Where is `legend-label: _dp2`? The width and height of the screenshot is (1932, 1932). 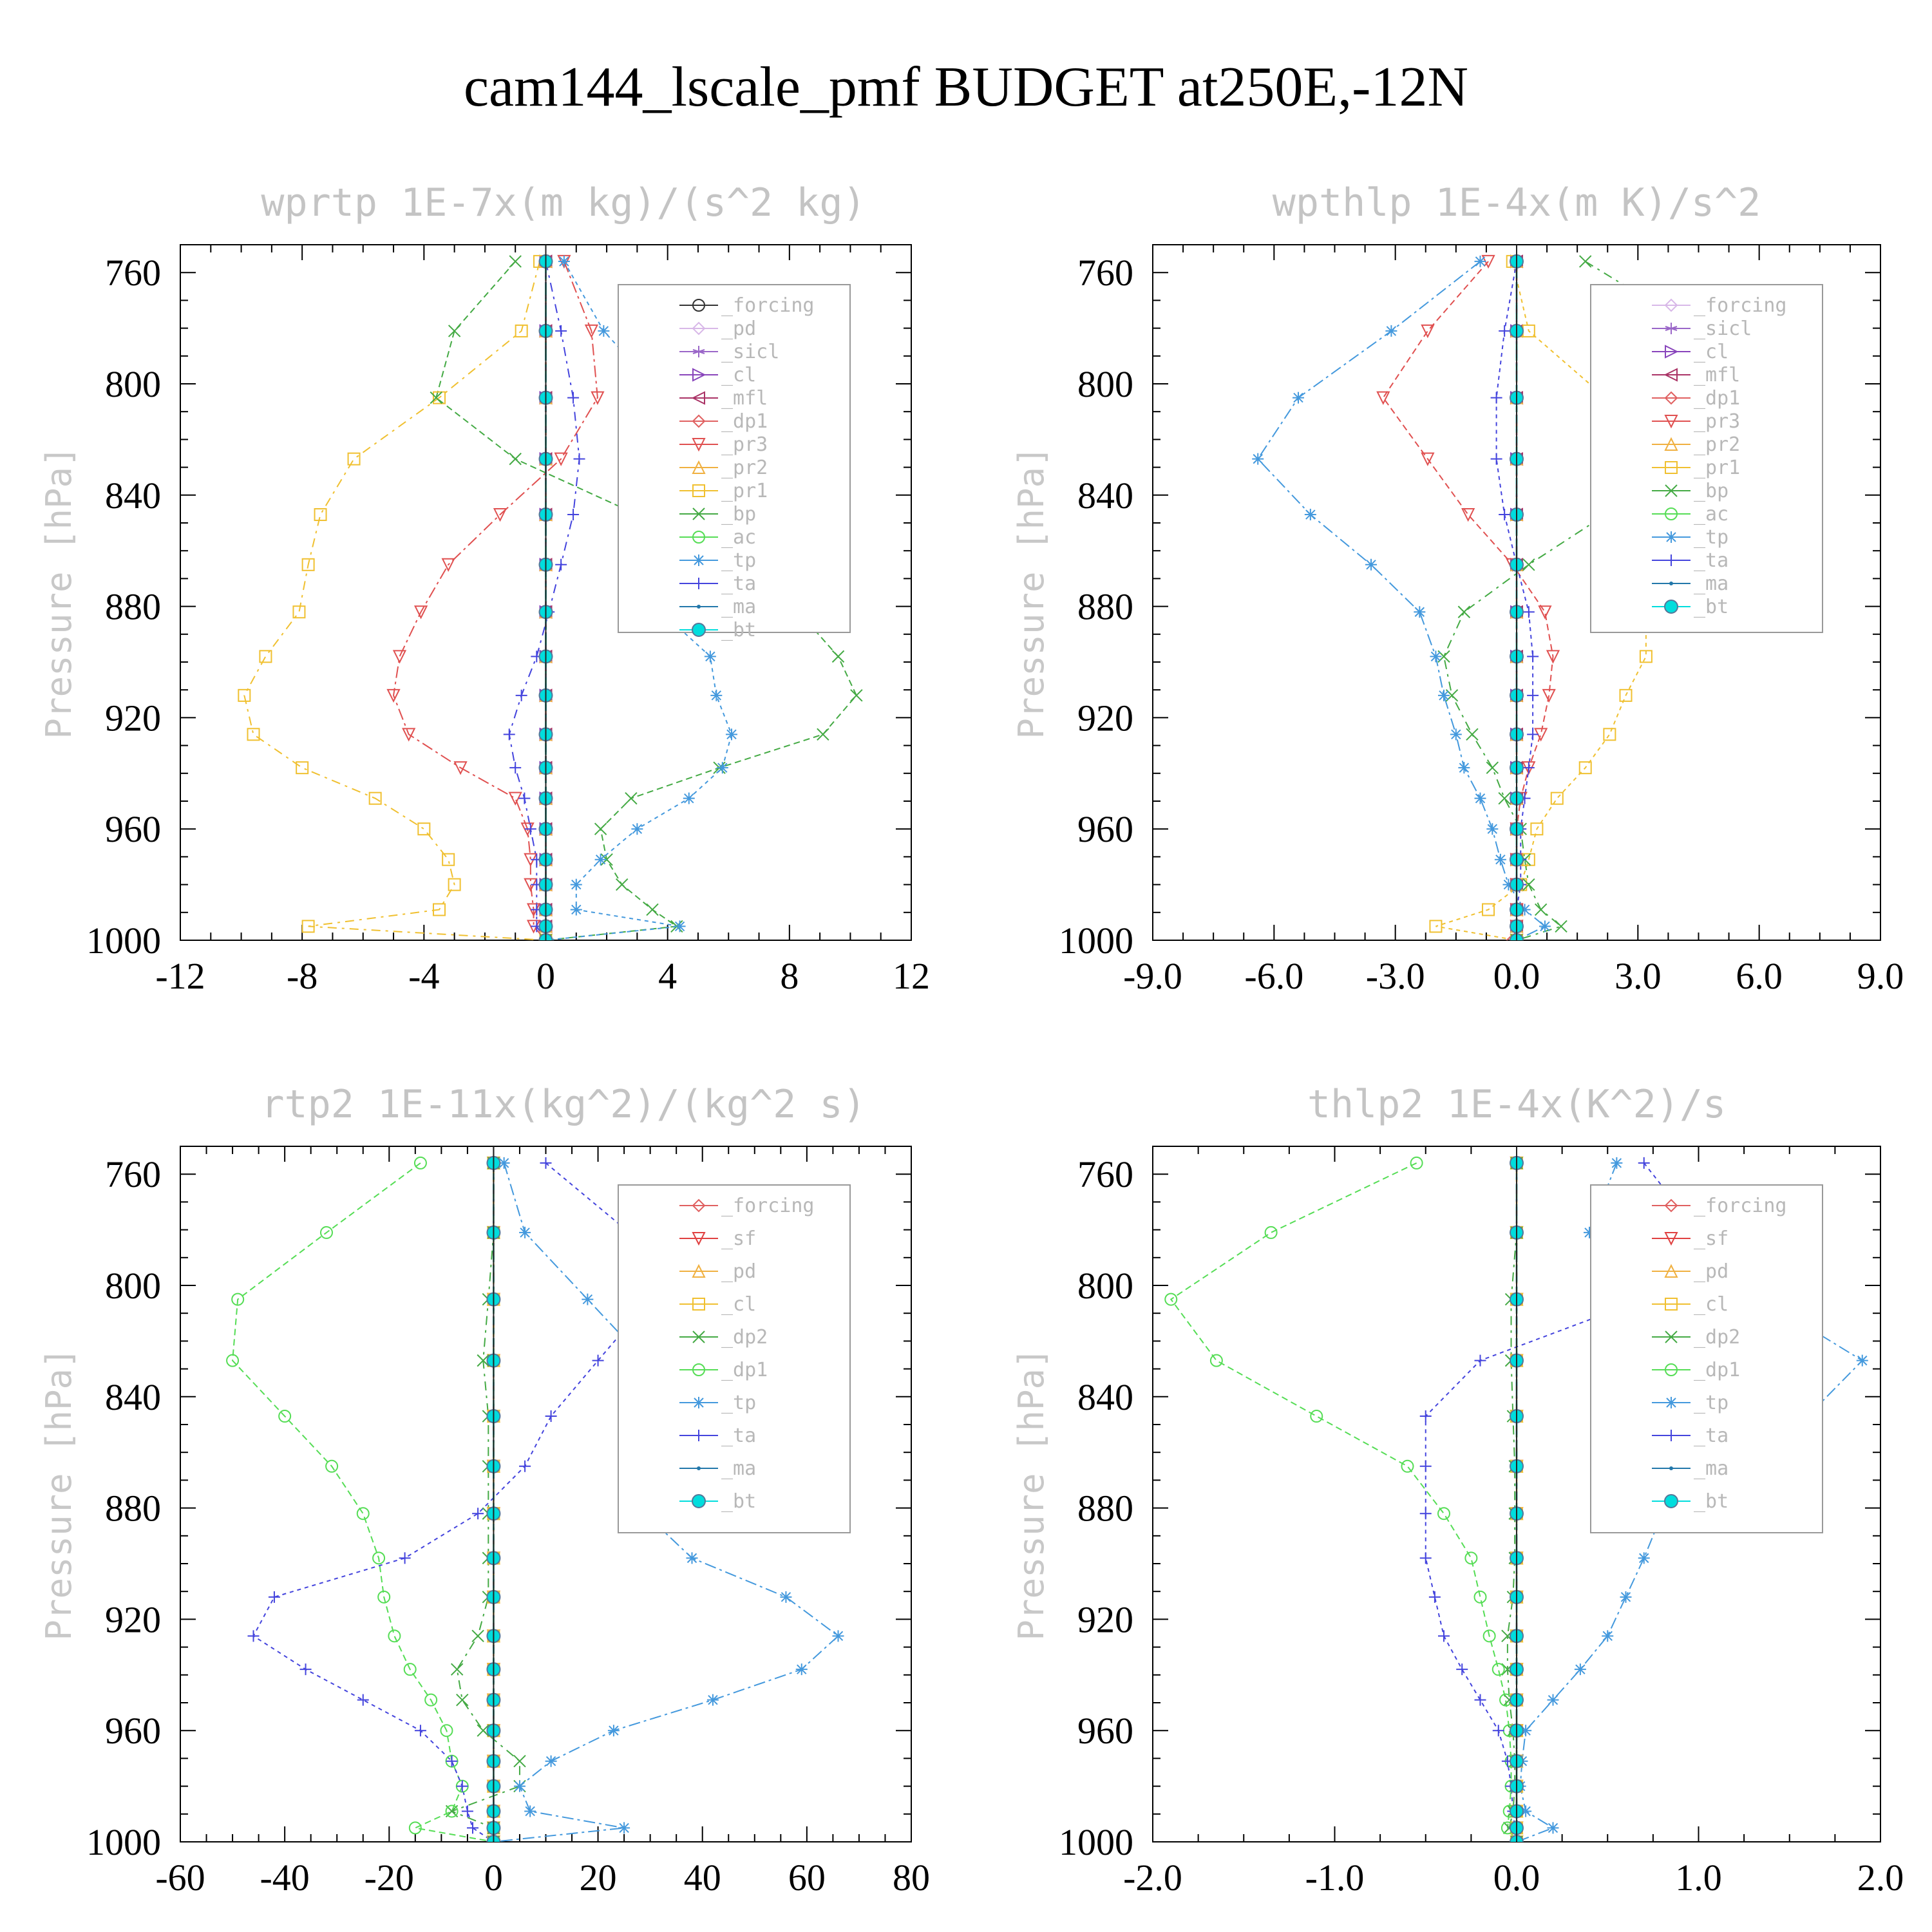 legend-label: _dp2 is located at coordinates (745, 1337).